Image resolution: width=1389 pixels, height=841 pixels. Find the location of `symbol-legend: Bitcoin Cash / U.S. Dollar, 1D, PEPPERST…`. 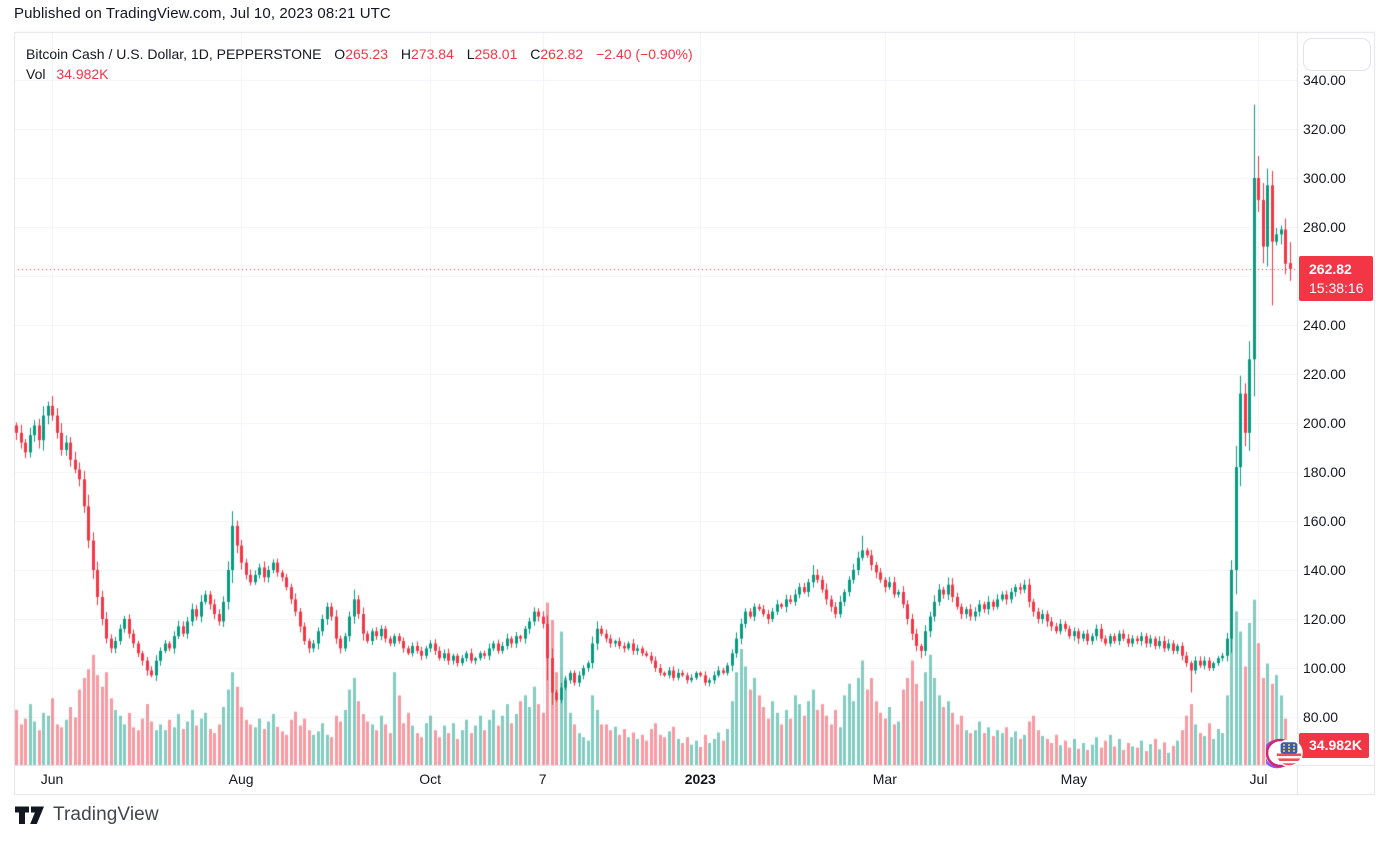

symbol-legend: Bitcoin Cash / U.S. Dollar, 1D, PEPPERST… is located at coordinates (359, 54).